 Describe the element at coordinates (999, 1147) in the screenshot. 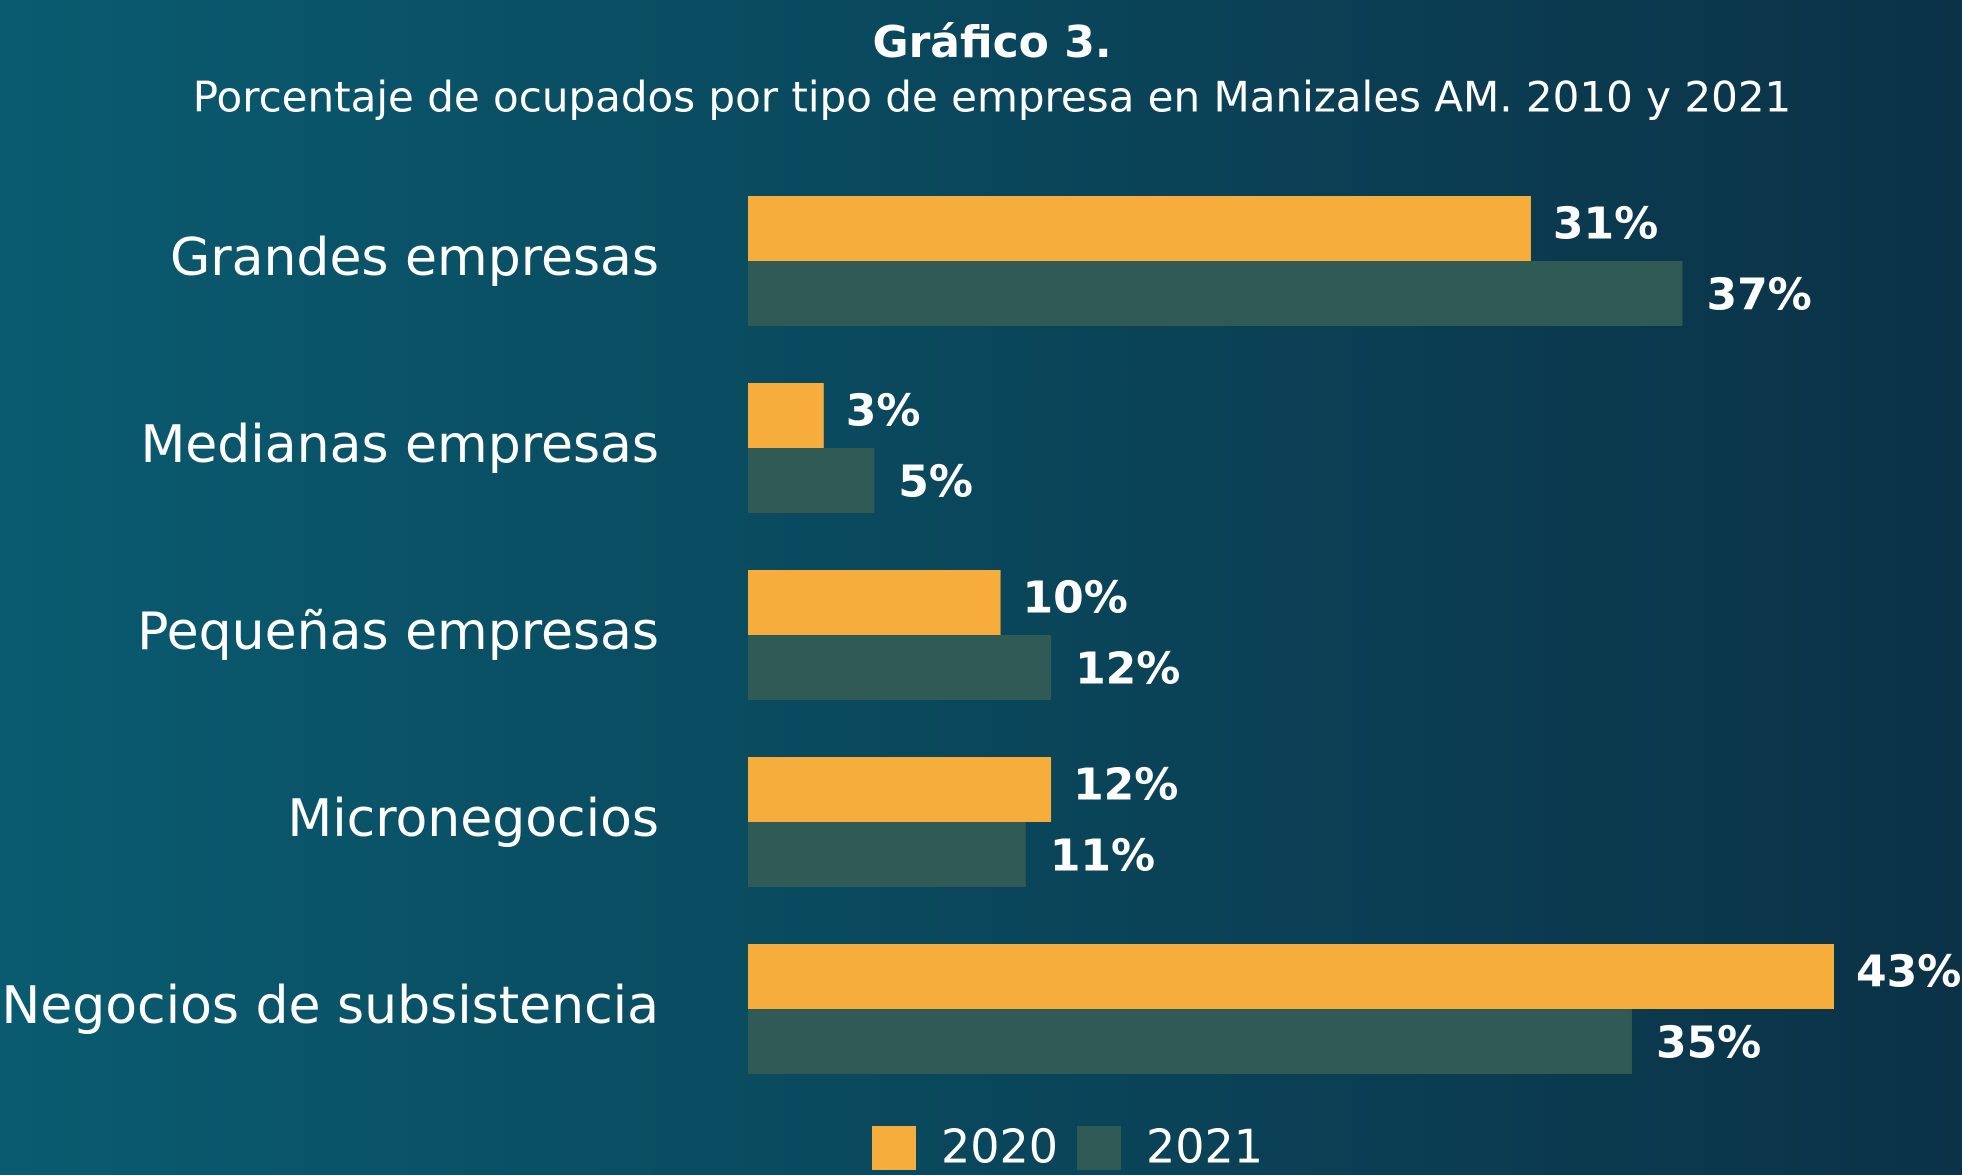

I see `legend-label: 2020` at that location.